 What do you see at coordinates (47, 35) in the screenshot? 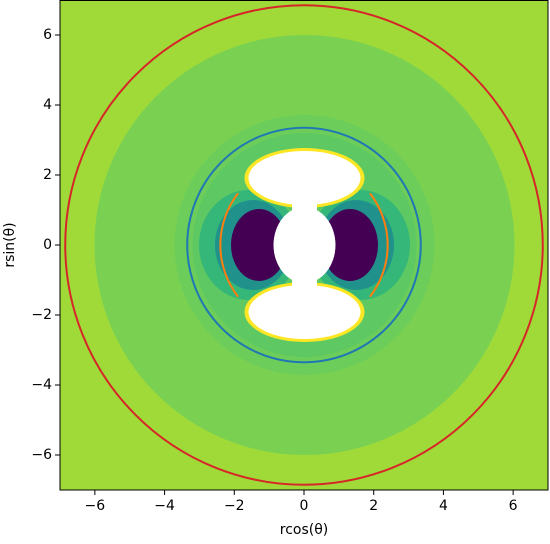
I see `y-tick-label: 6` at bounding box center [47, 35].